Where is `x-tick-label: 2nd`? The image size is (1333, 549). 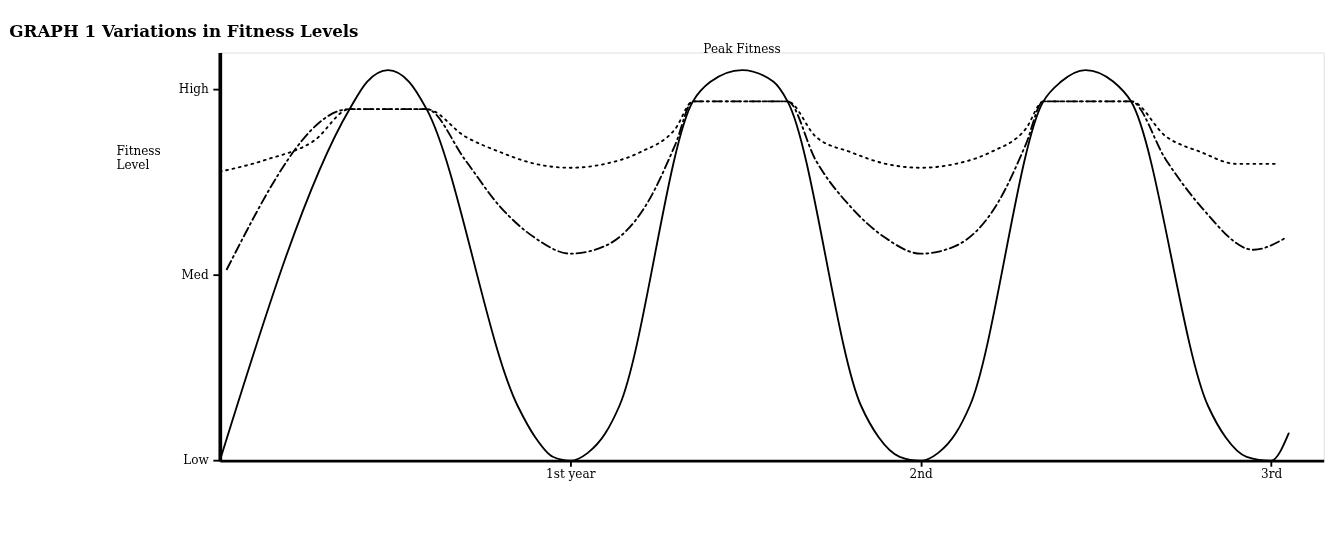
x-tick-label: 2nd is located at coordinates (921, 473).